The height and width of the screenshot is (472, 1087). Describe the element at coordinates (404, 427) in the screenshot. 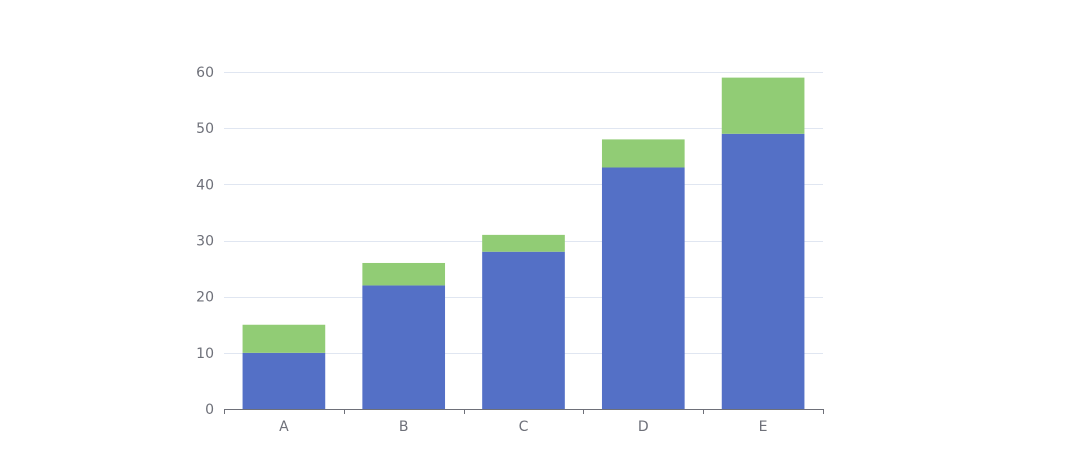

I see `x-tick-label-B: B` at that location.